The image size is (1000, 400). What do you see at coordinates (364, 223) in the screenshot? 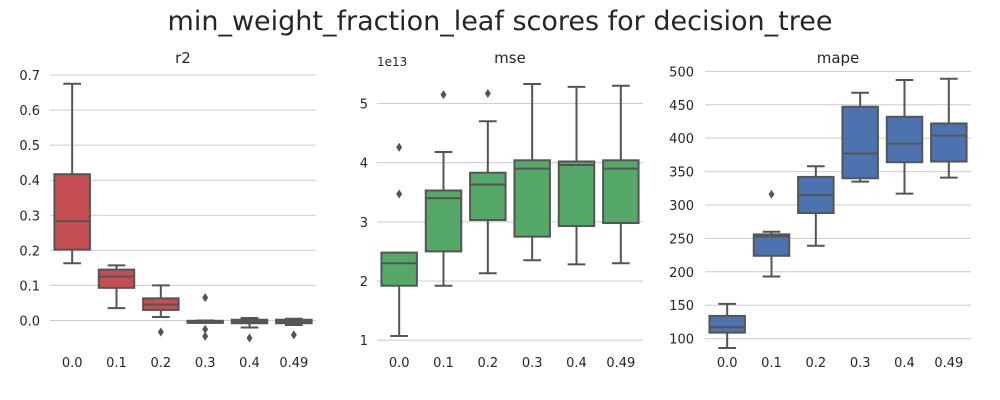
I see `y-tick-label: 3` at bounding box center [364, 223].